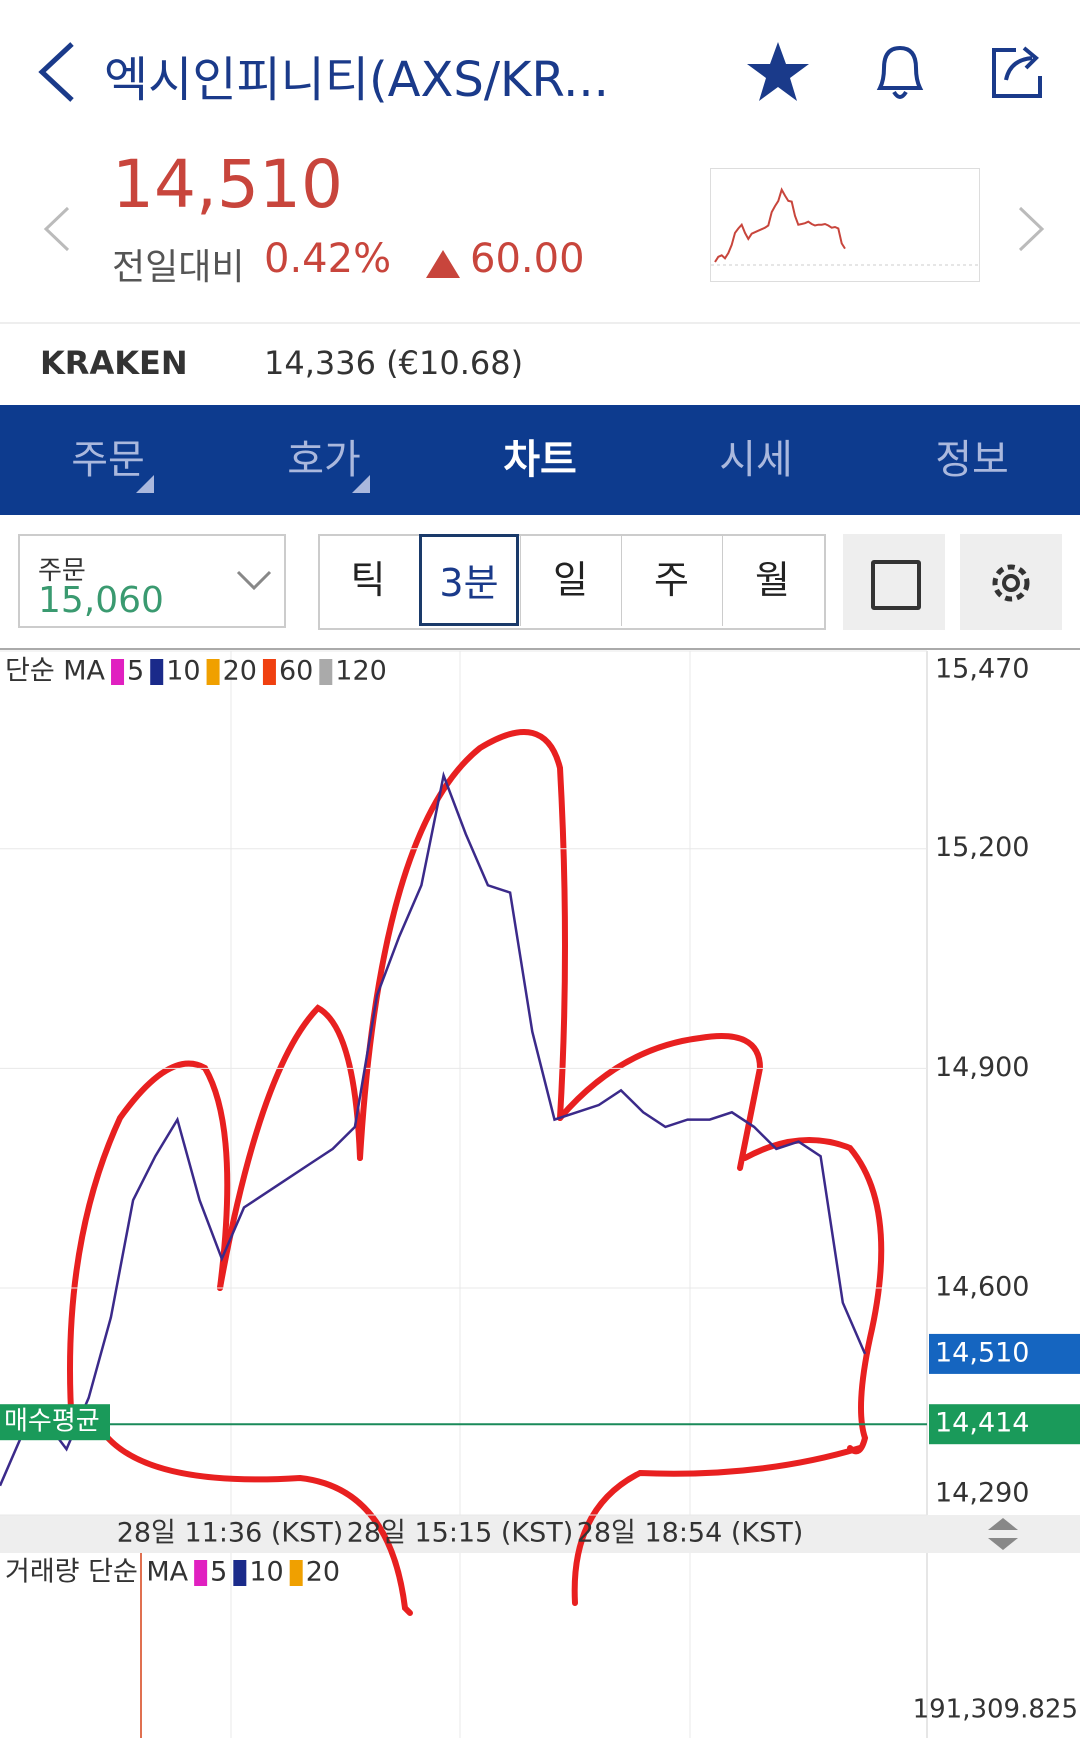 This screenshot has width=1080, height=1738. Describe the element at coordinates (778, 72) in the screenshot. I see `favorite-star` at that location.